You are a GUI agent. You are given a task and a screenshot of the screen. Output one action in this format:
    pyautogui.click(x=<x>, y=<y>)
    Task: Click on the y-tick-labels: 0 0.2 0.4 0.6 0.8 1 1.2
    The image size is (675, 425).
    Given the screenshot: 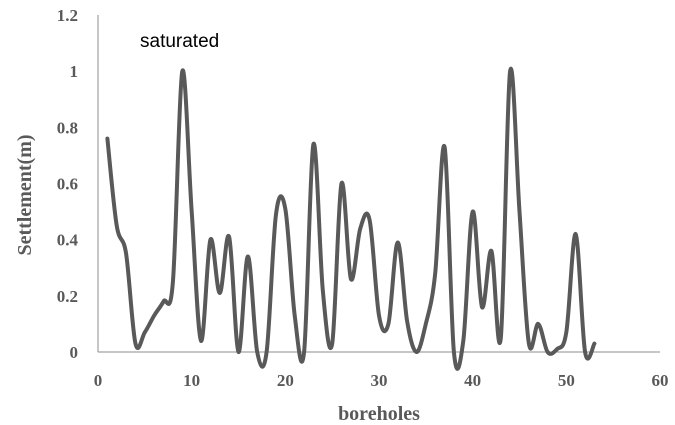 What is the action you would take?
    pyautogui.click(x=68, y=184)
    